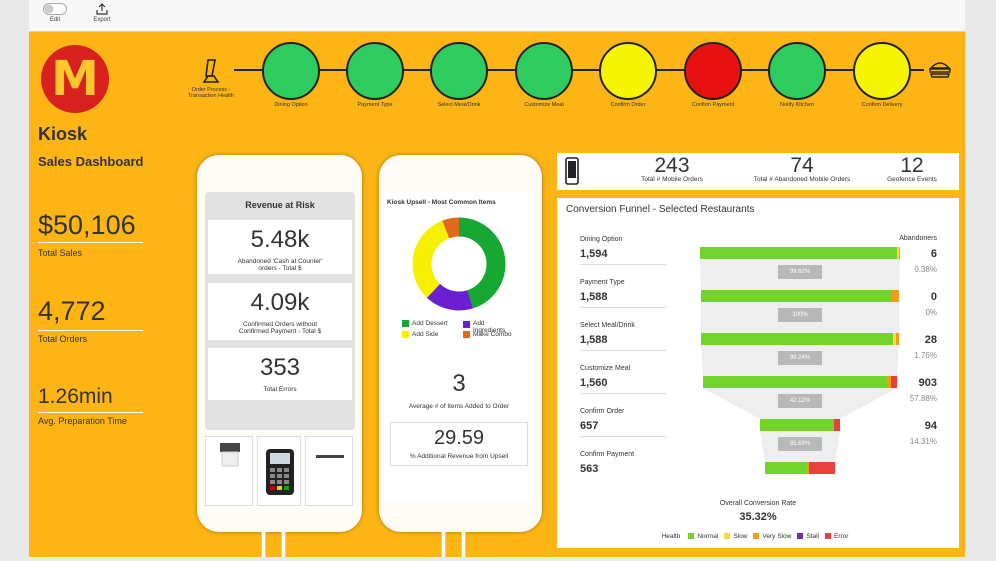  Describe the element at coordinates (55, 20) in the screenshot. I see `edit-label: Edit` at that location.